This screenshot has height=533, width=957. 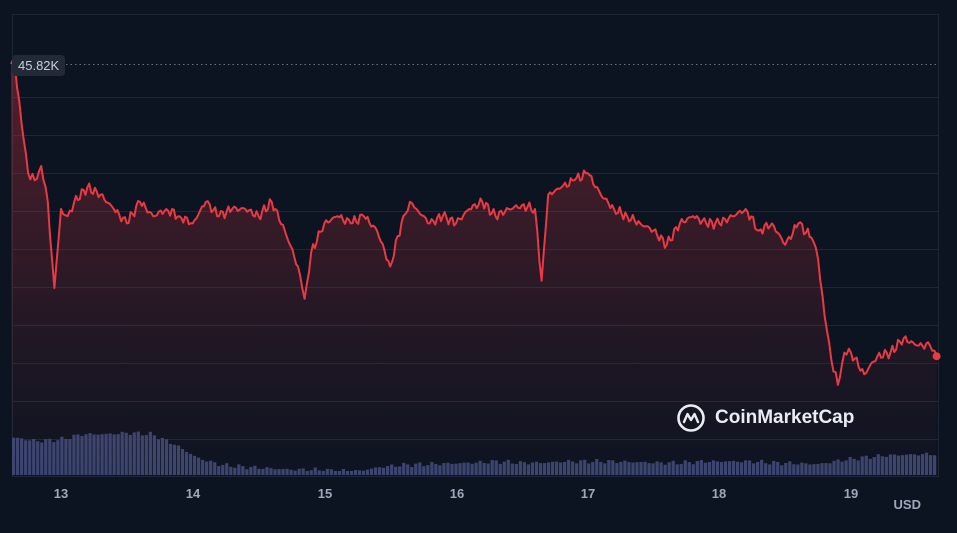 I want to click on currency-unit-label: USD, so click(x=907, y=504).